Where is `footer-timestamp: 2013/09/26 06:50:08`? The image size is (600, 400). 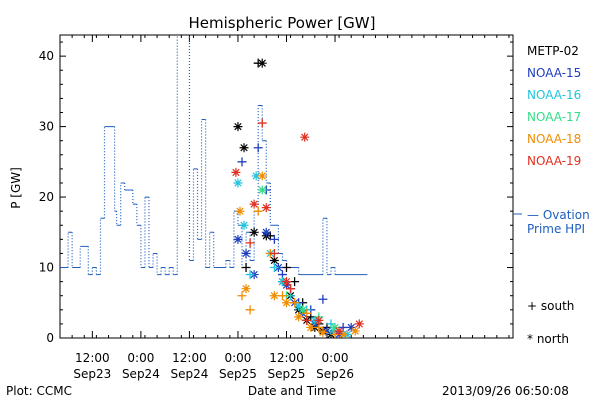 footer-timestamp: 2013/09/26 06:50:08 is located at coordinates (505, 391).